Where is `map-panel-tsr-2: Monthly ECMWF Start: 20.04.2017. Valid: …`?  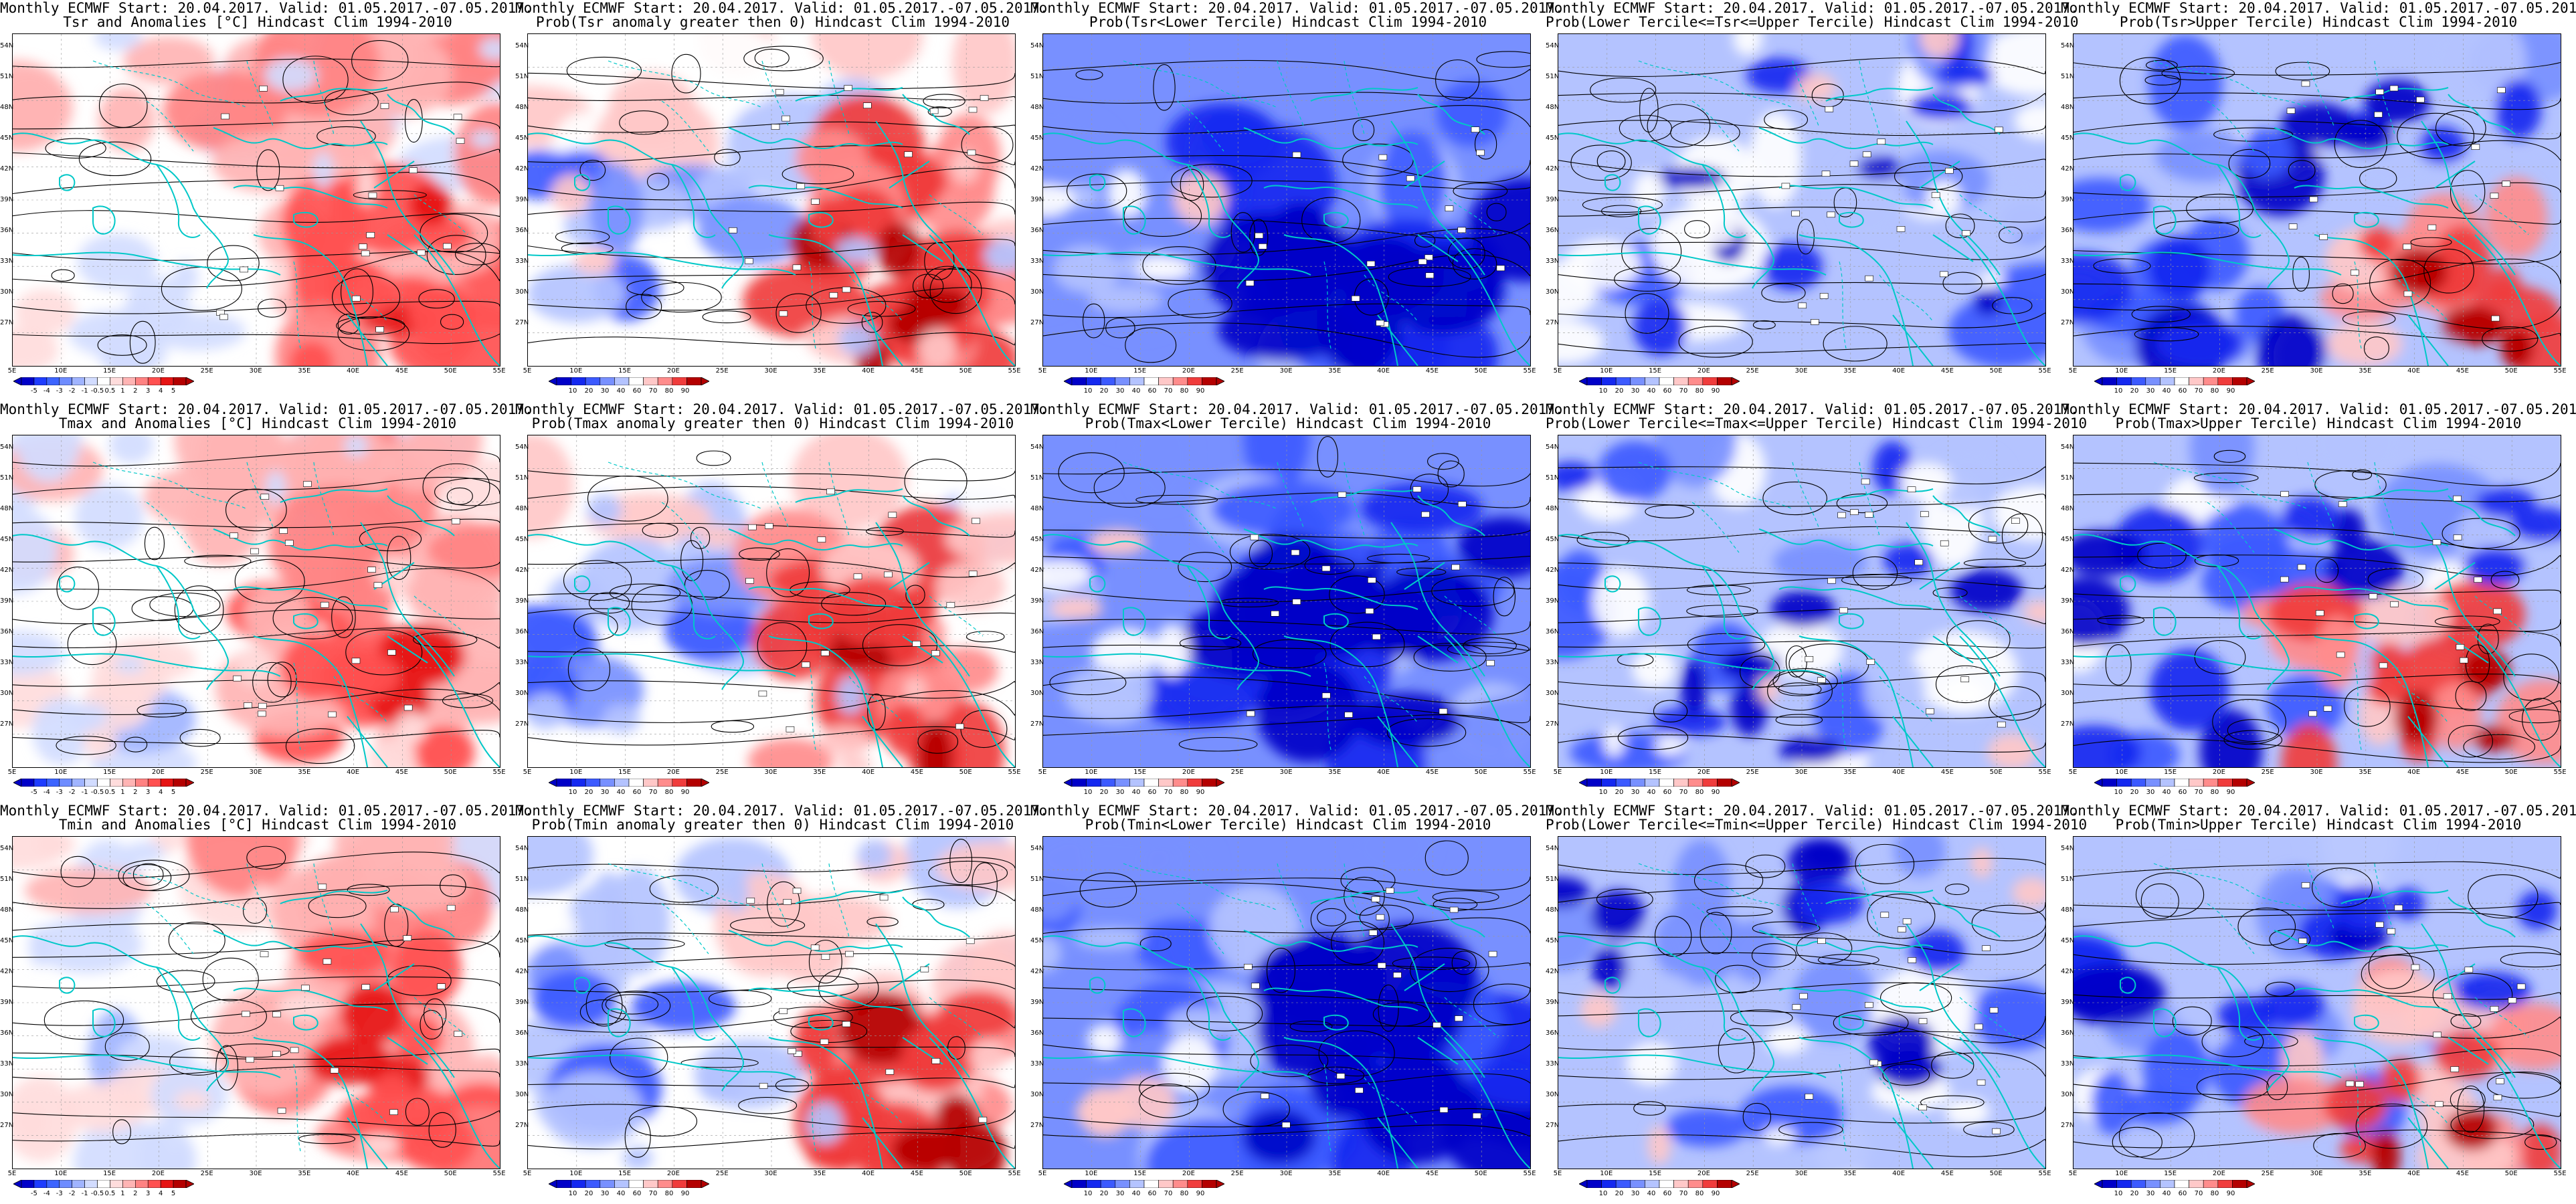
map-panel-tsr-2: Monthly ECMWF Start: 20.04.2017. Valid: … is located at coordinates (782, 200).